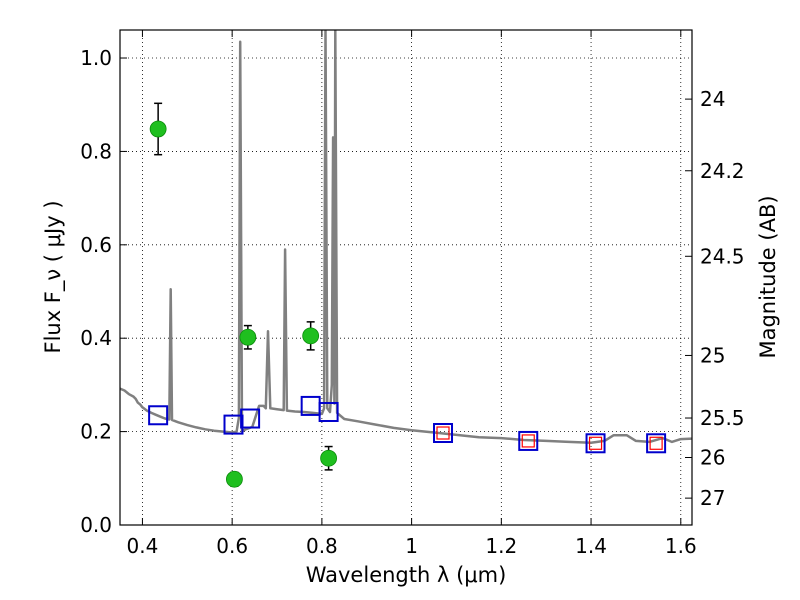 The height and width of the screenshot is (600, 800). Describe the element at coordinates (96, 151) in the screenshot. I see `y-tick-label: 0.8` at that location.